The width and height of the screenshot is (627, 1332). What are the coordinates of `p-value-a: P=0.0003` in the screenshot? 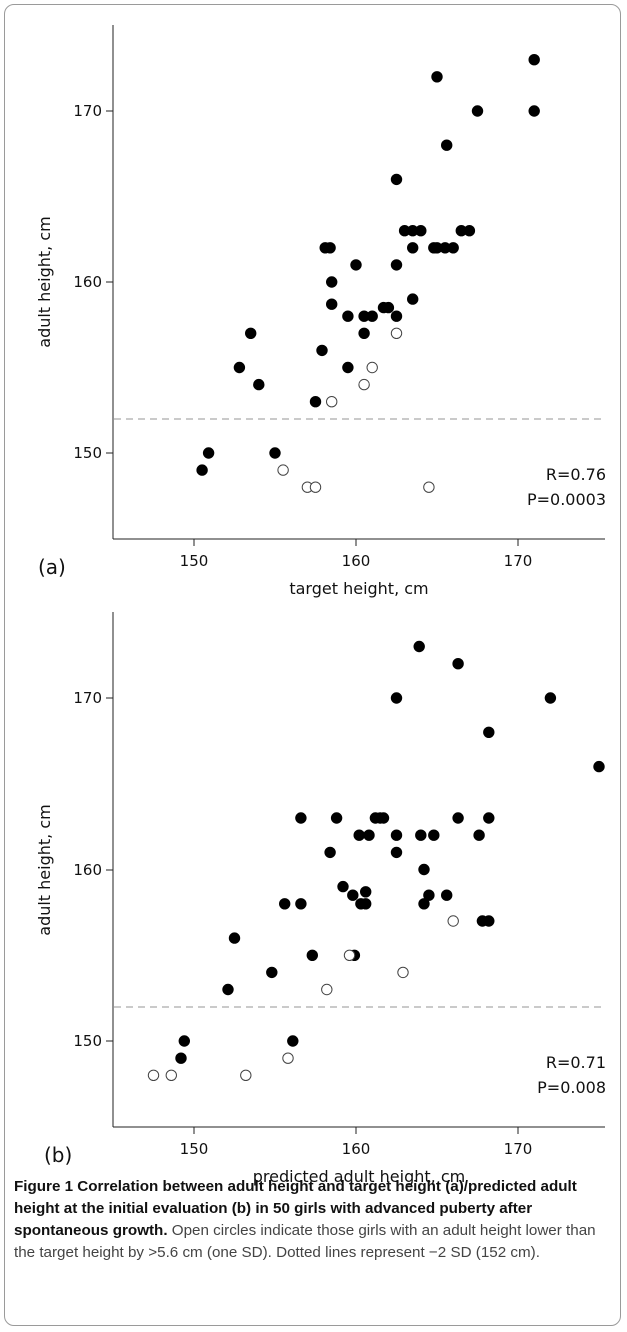 It's located at (566, 499).